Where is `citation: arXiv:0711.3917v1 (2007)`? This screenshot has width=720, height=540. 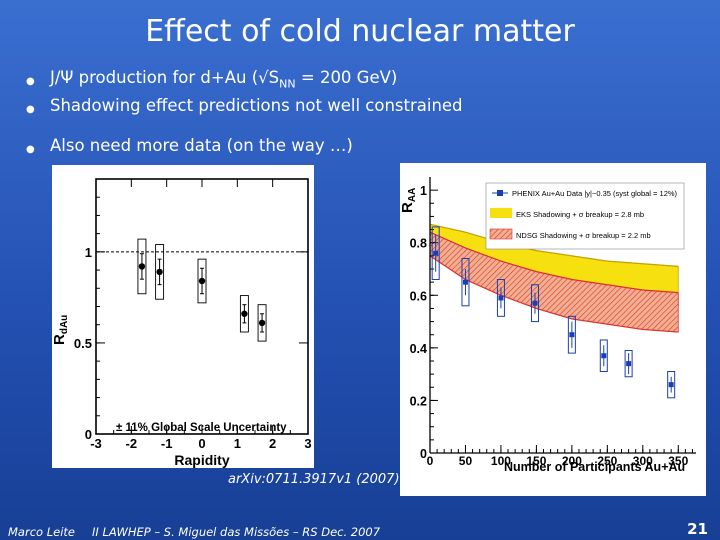
citation: arXiv:0711.3917v1 (2007) is located at coordinates (314, 479).